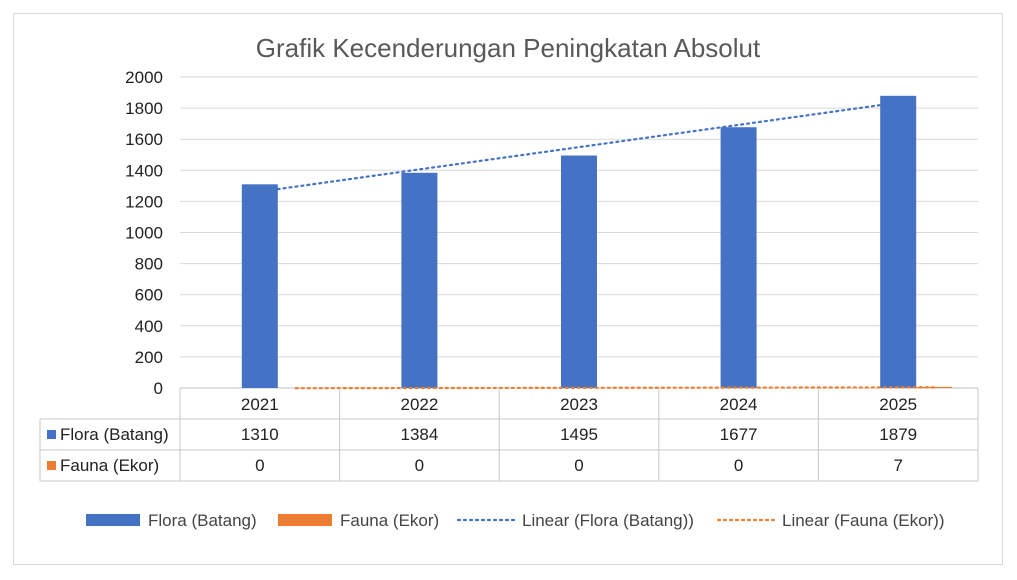  I want to click on y-tick-label: 400, so click(149, 326).